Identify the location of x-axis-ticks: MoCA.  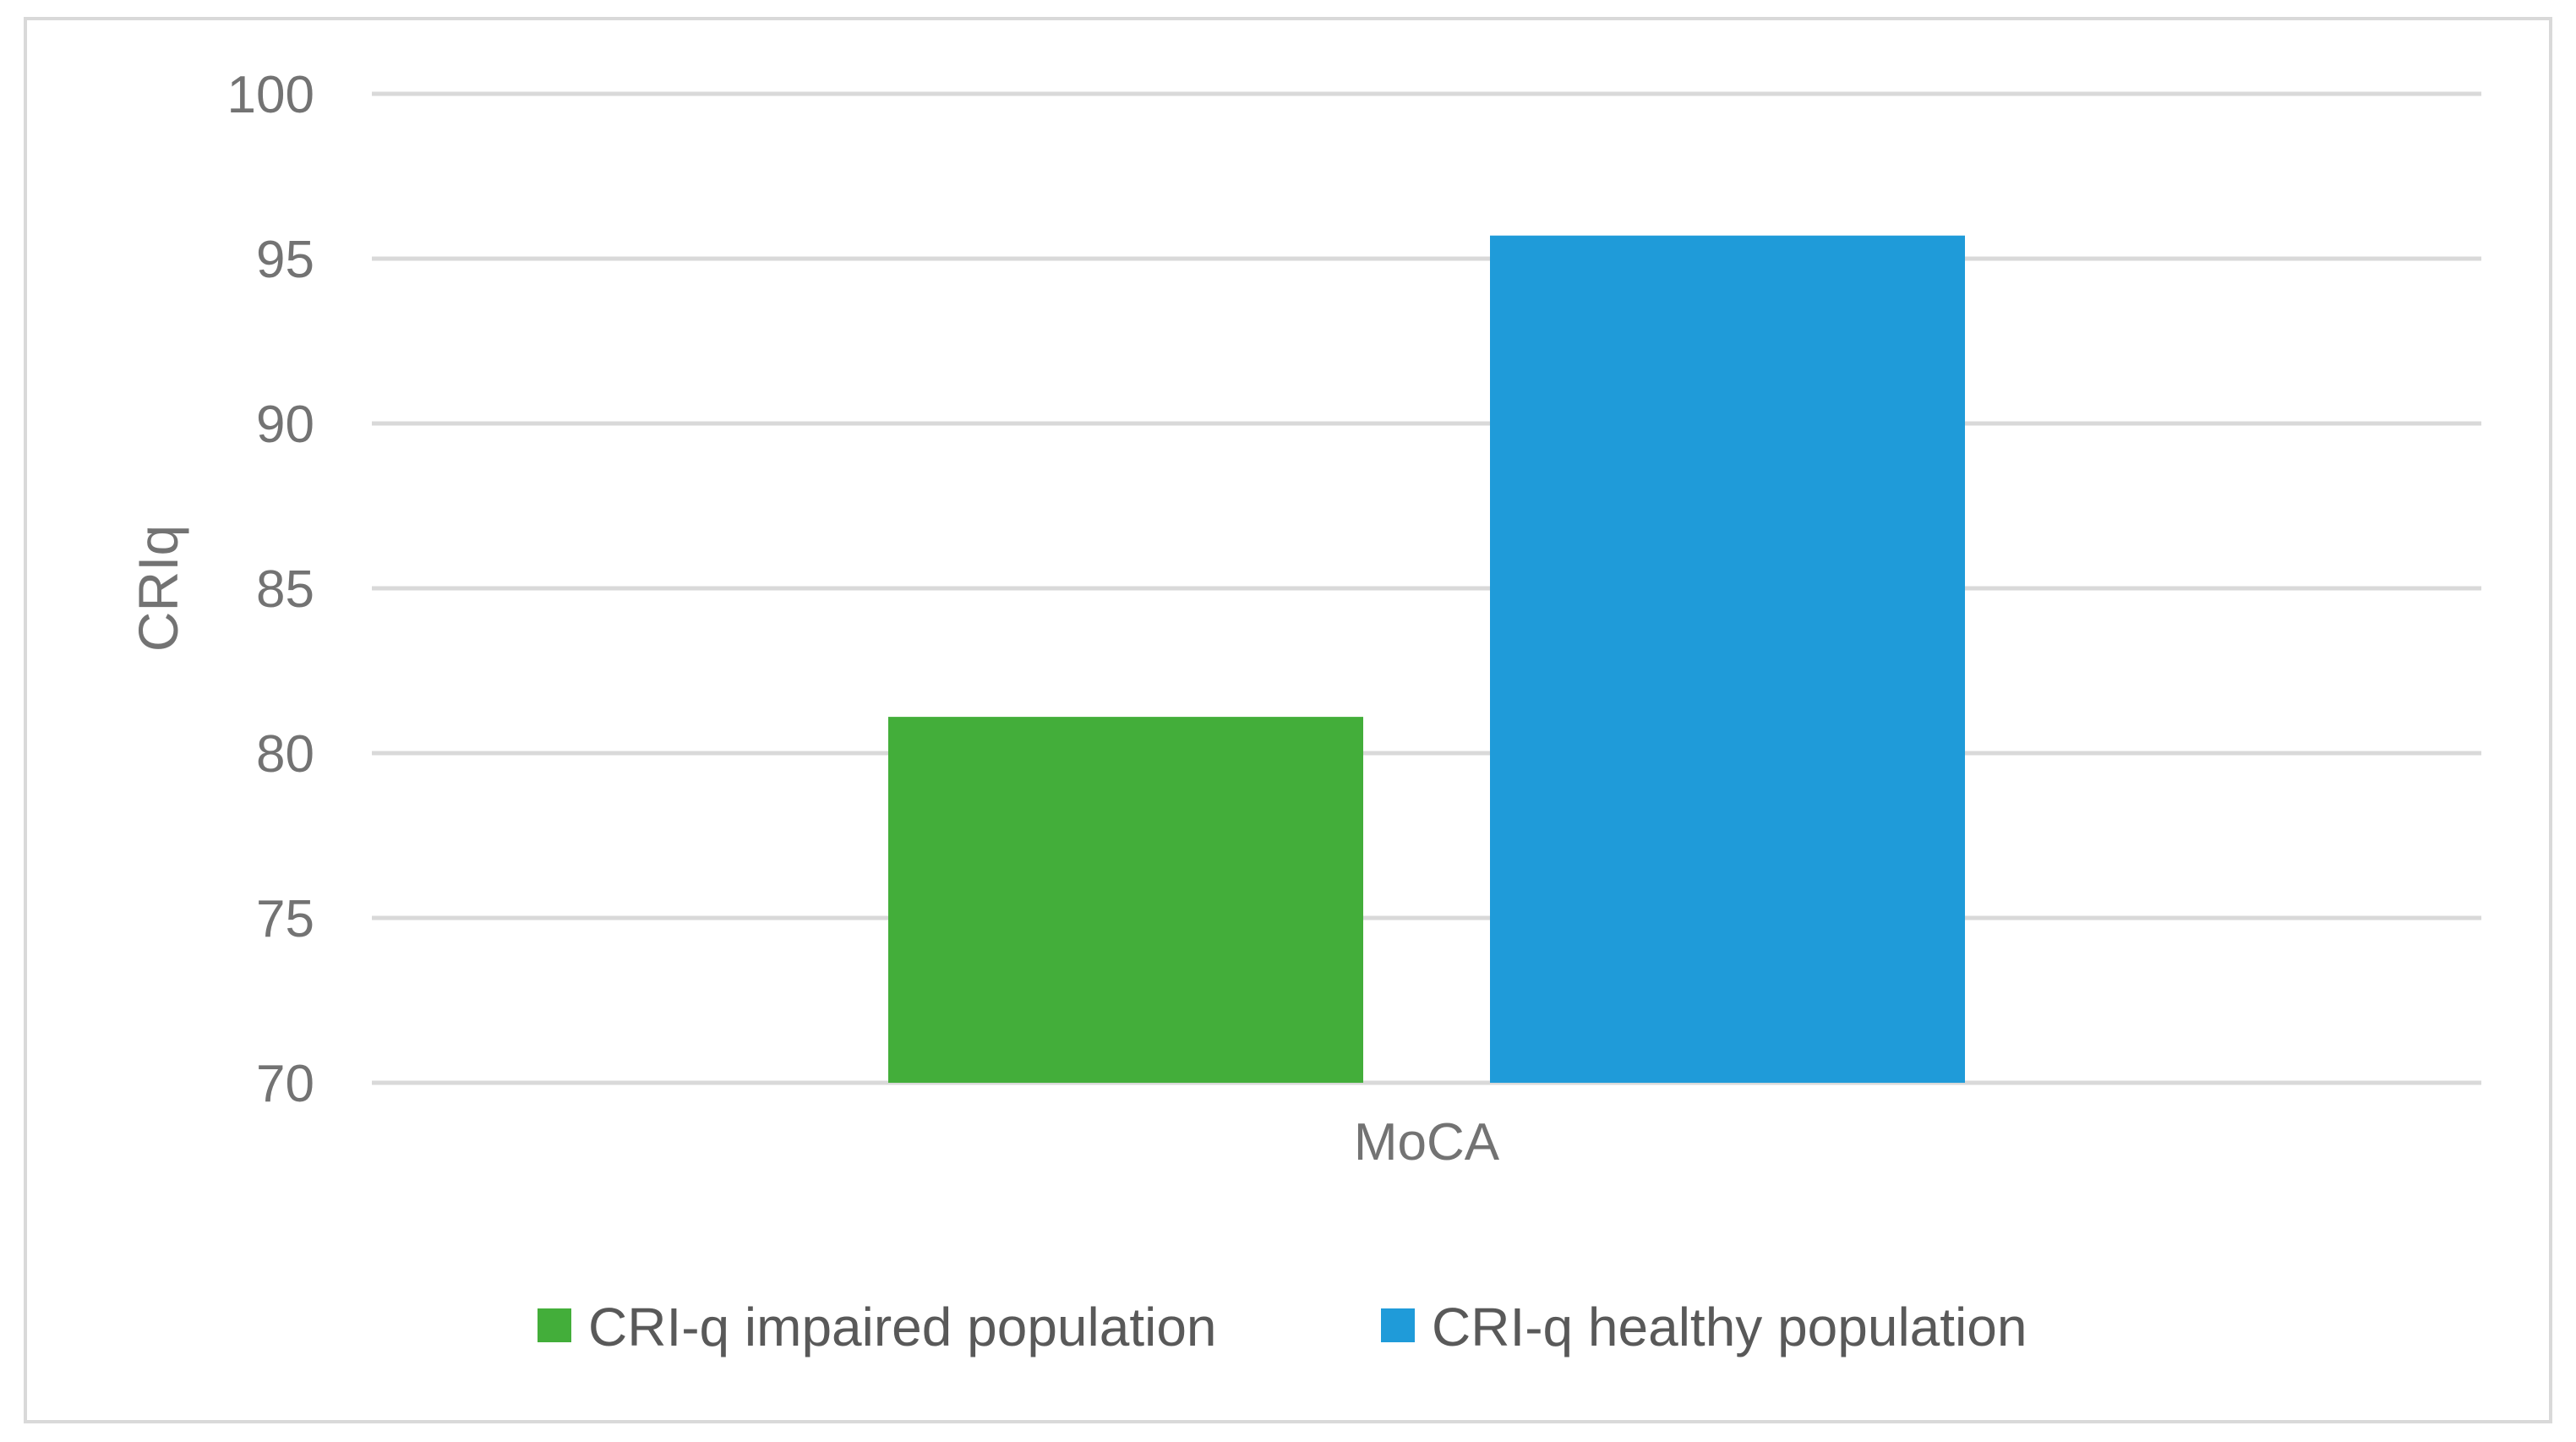
(1427, 1142).